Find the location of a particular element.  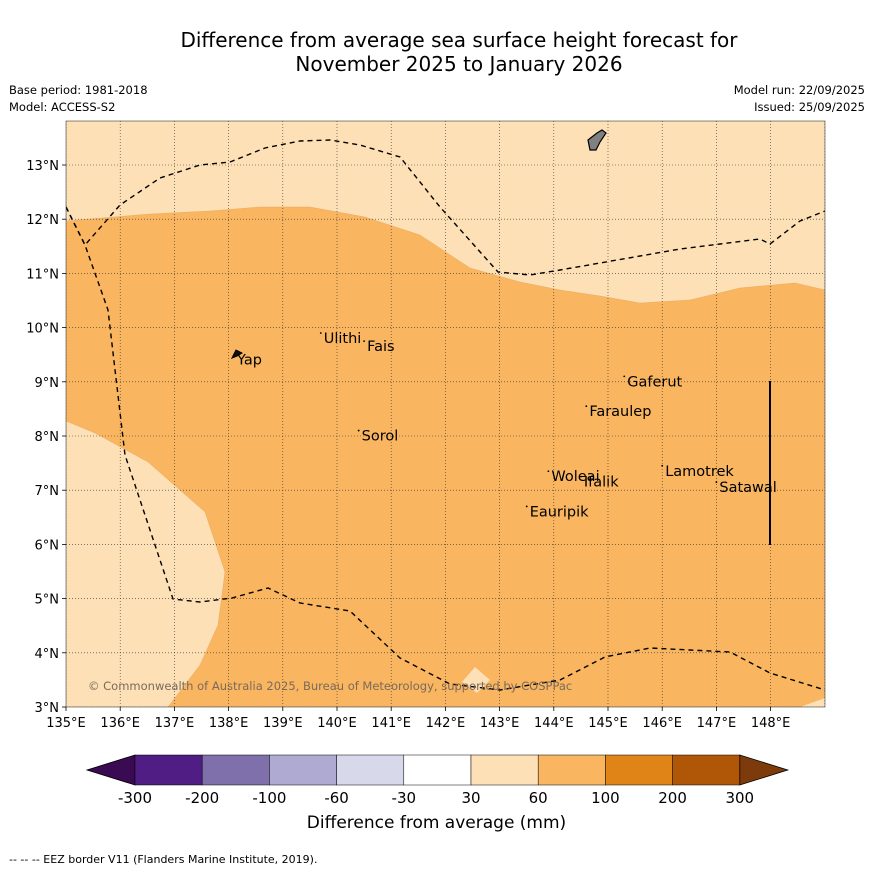

colorbar-tick-label: 300 is located at coordinates (739, 798).